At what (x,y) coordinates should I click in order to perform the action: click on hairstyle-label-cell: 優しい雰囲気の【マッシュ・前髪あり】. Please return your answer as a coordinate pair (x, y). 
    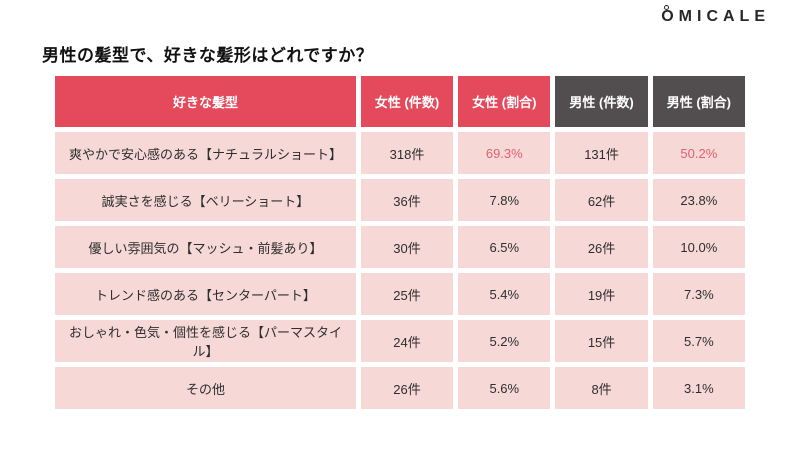
    Looking at the image, I should click on (205, 247).